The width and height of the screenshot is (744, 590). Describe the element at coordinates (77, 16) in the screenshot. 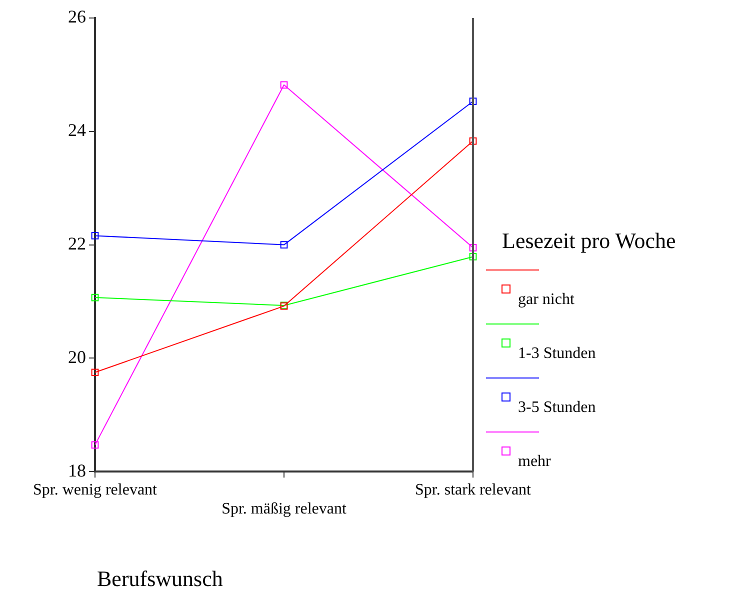

I see `y-tick-label: 26` at that location.